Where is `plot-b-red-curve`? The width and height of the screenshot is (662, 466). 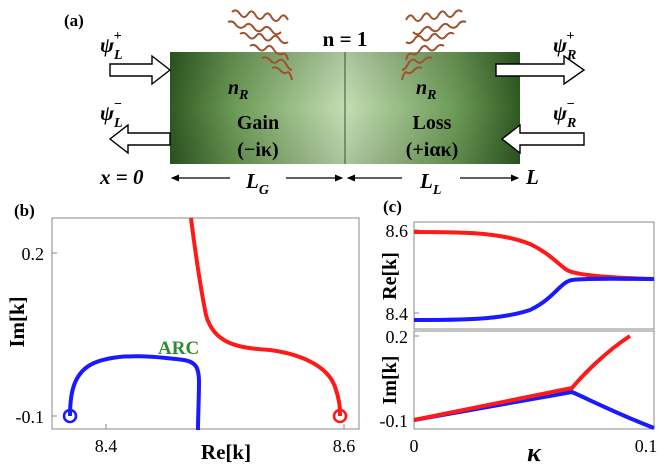
plot-b-red-curve is located at coordinates (265, 317).